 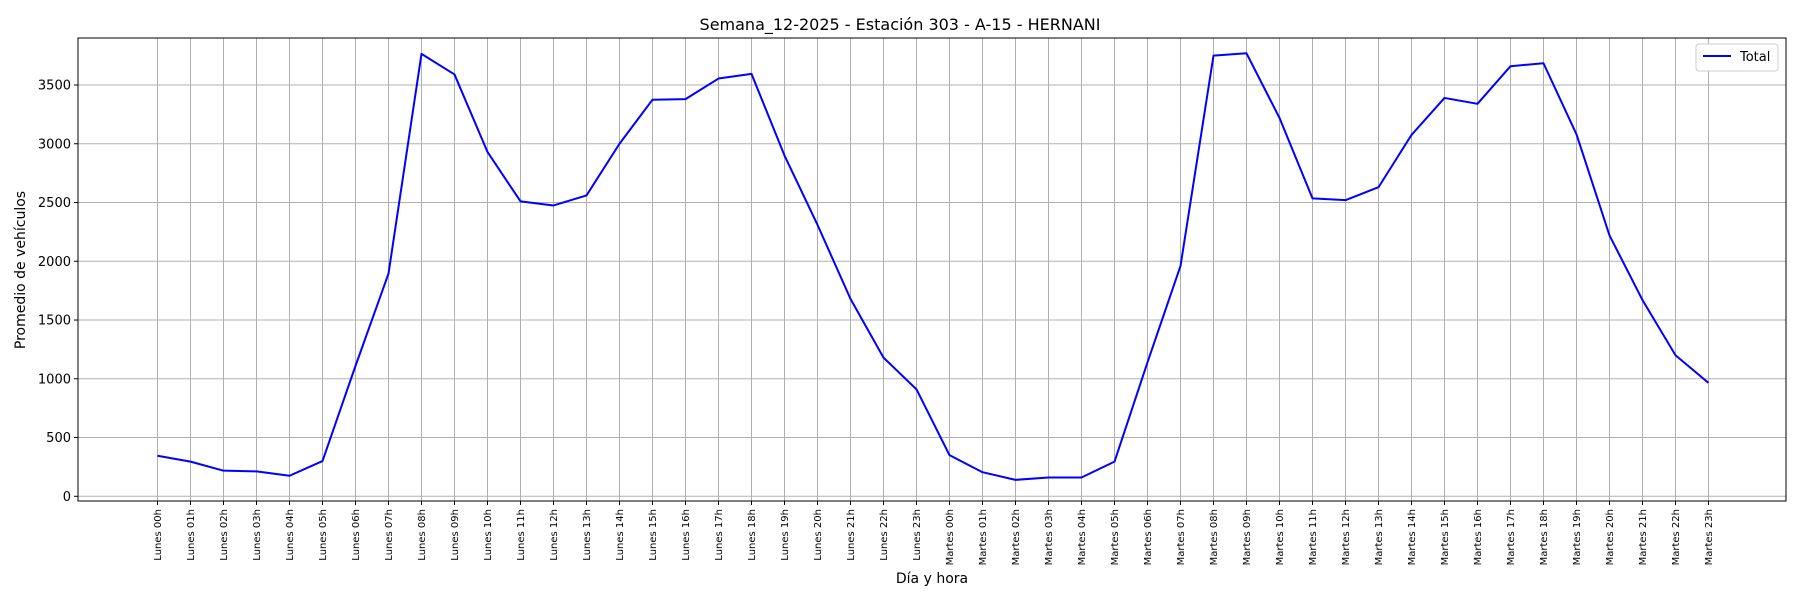 What do you see at coordinates (1511, 537) in the screenshot?
I see `x-tick-label: Martes 17h` at bounding box center [1511, 537].